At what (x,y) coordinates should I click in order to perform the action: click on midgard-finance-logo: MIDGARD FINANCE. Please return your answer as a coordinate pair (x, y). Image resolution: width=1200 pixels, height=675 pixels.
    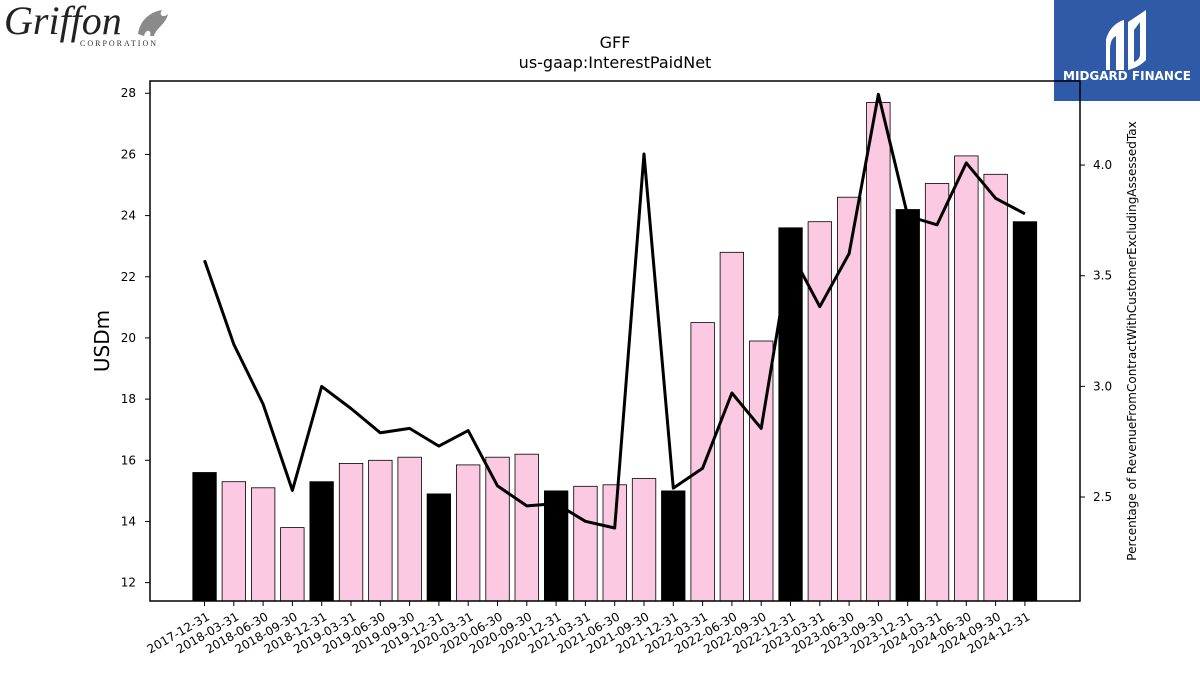
    Looking at the image, I should click on (1127, 50).